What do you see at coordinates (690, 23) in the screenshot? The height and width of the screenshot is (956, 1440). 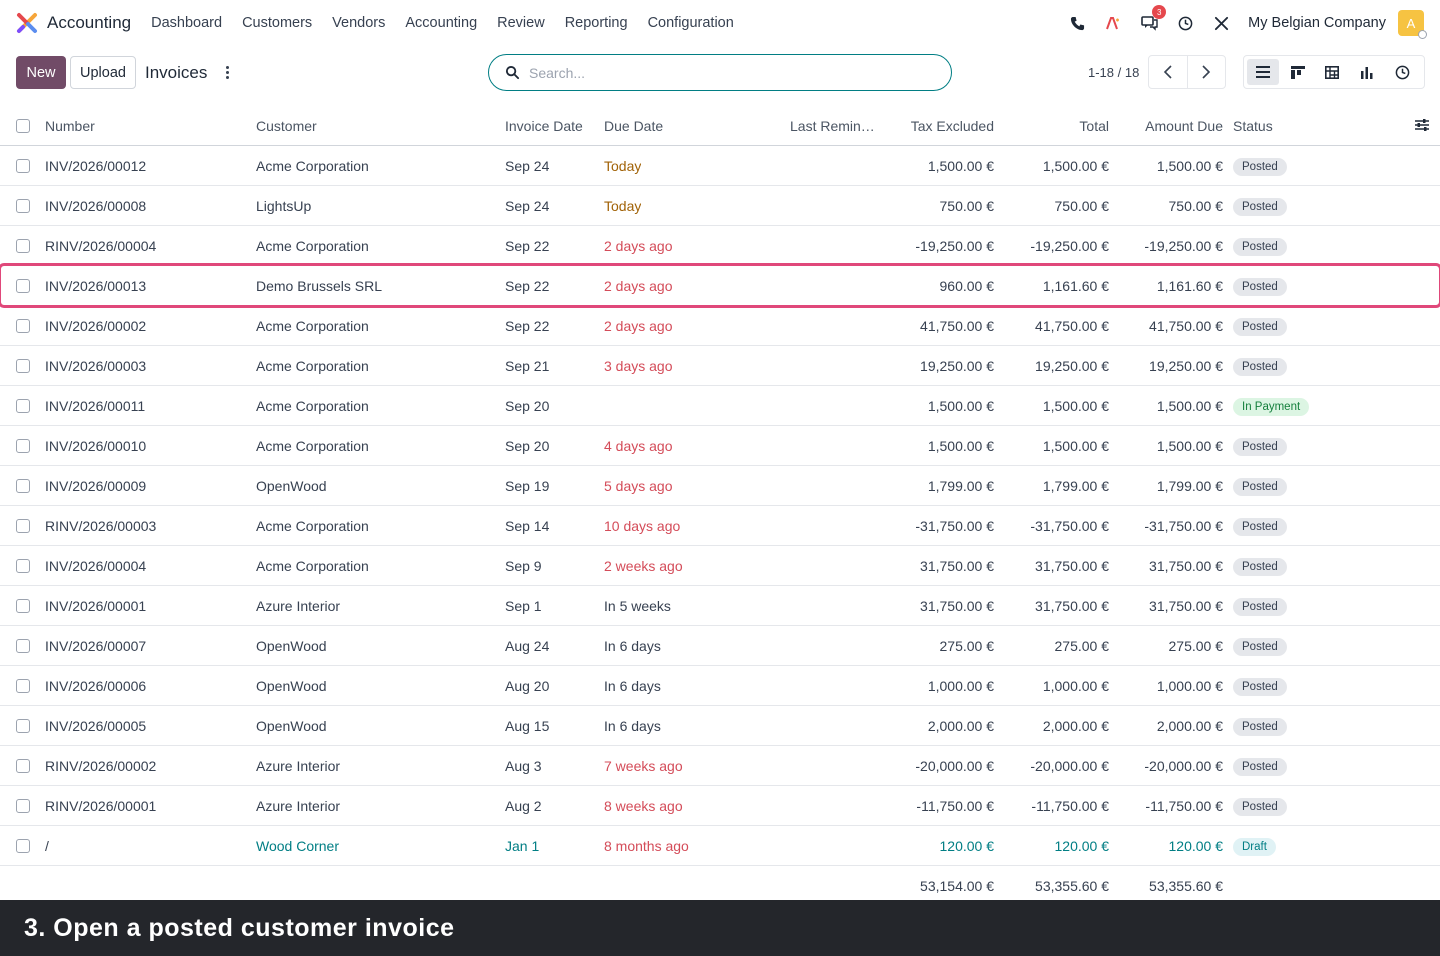 I see `menu-configuration: Configuration` at bounding box center [690, 23].